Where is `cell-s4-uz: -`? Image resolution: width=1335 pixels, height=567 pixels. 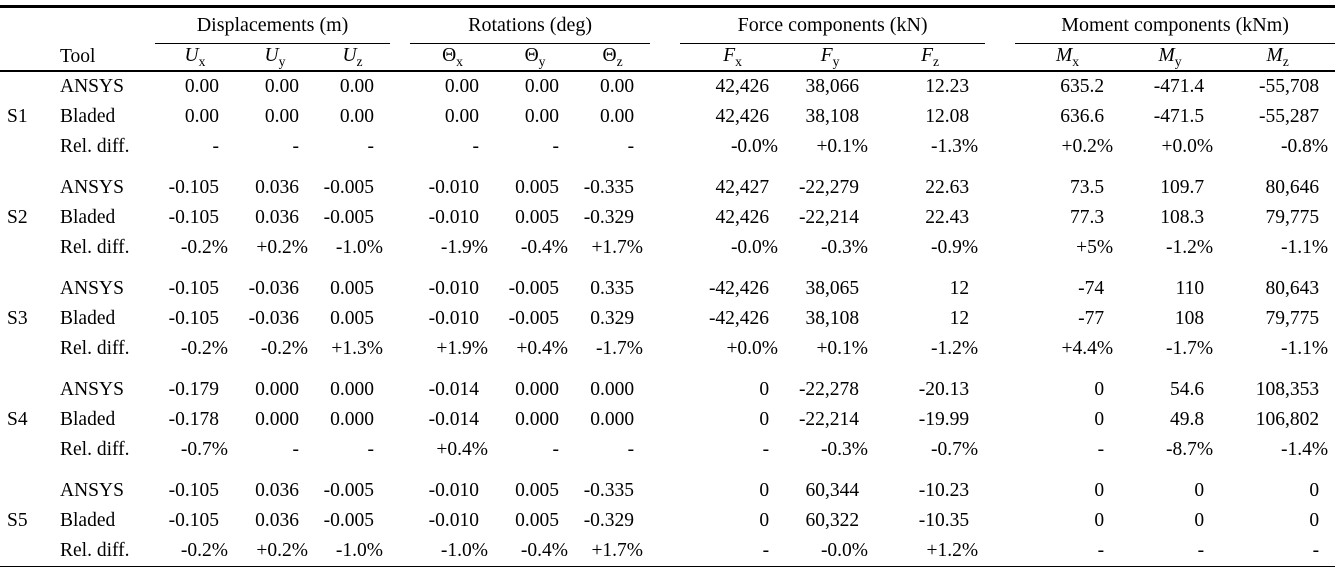
cell-s4-uz: - is located at coordinates (371, 449).